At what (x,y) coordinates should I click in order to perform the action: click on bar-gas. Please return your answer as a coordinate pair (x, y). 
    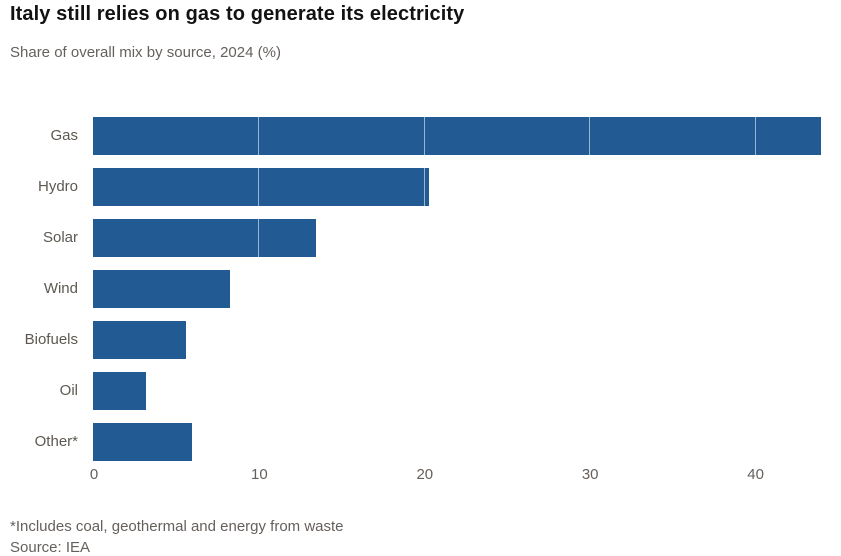
    Looking at the image, I should click on (457, 136).